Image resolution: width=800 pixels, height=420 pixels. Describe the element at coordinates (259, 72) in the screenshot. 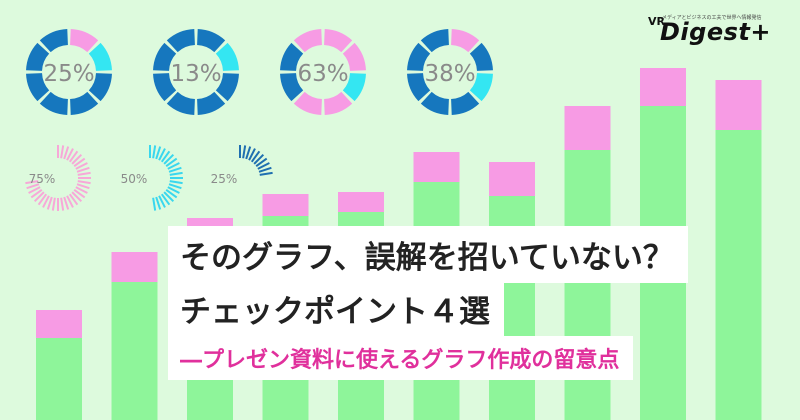

I see `donut-charts: 25% 13% 63% 38%` at that location.